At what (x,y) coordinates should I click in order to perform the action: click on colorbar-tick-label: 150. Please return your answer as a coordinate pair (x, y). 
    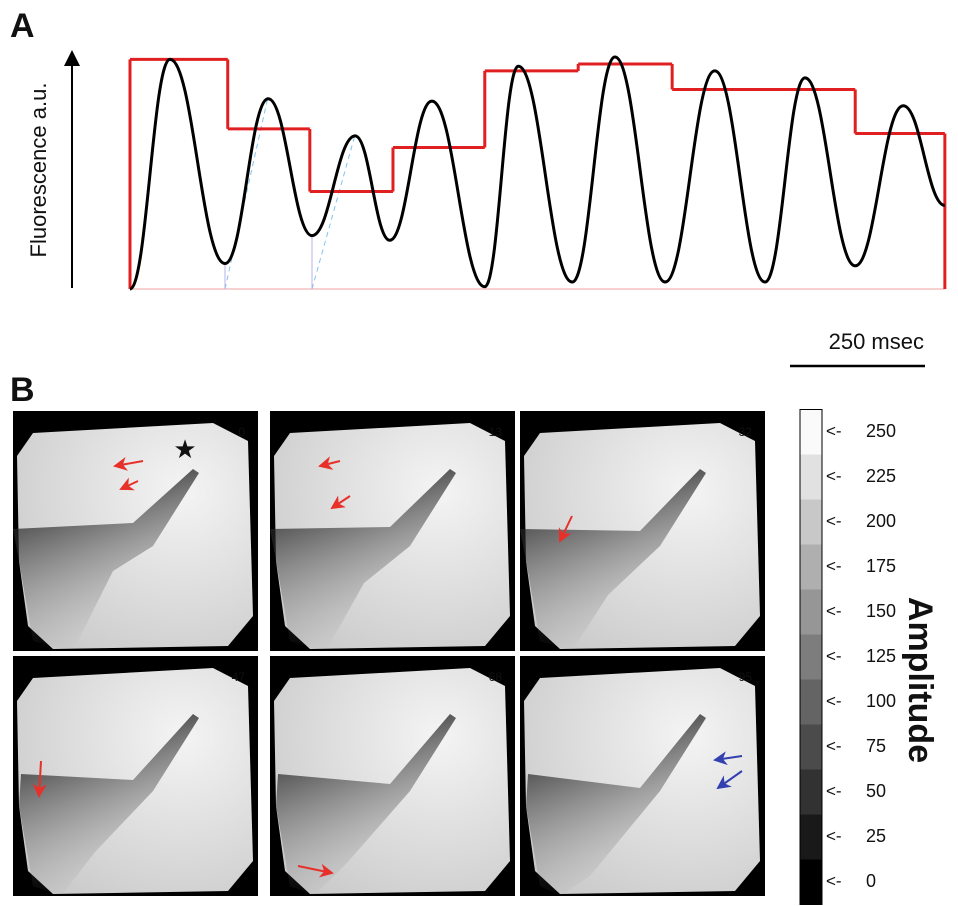
    Looking at the image, I should click on (881, 611).